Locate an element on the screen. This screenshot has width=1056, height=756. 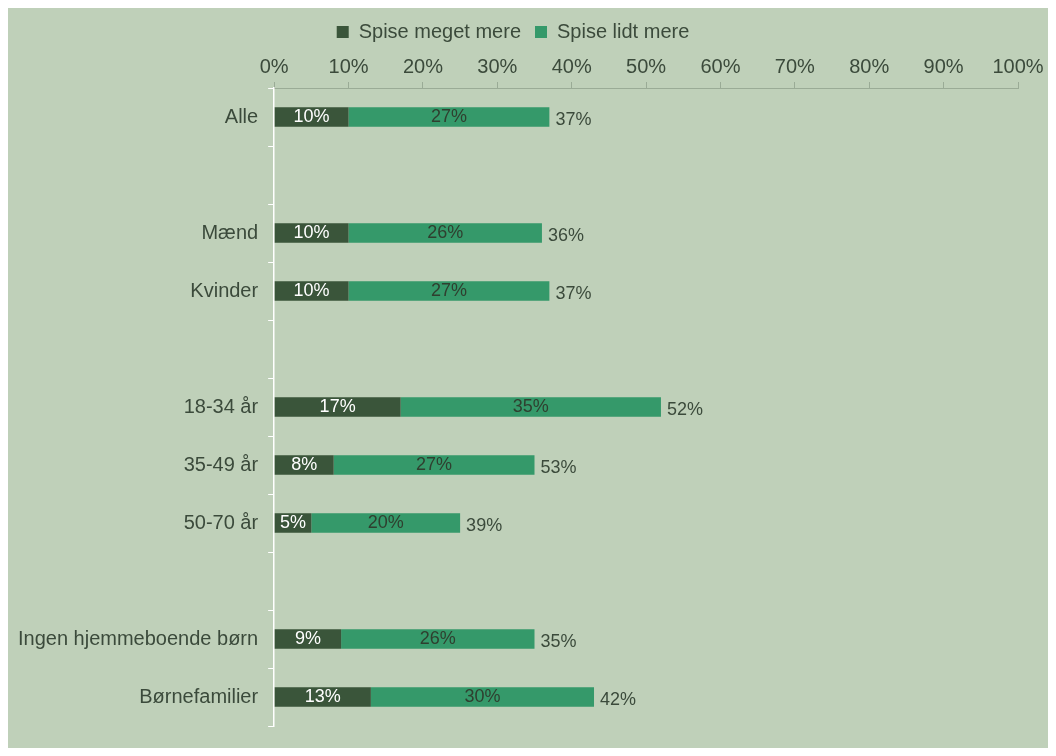
y-tick-label: Mænd is located at coordinates (230, 231).